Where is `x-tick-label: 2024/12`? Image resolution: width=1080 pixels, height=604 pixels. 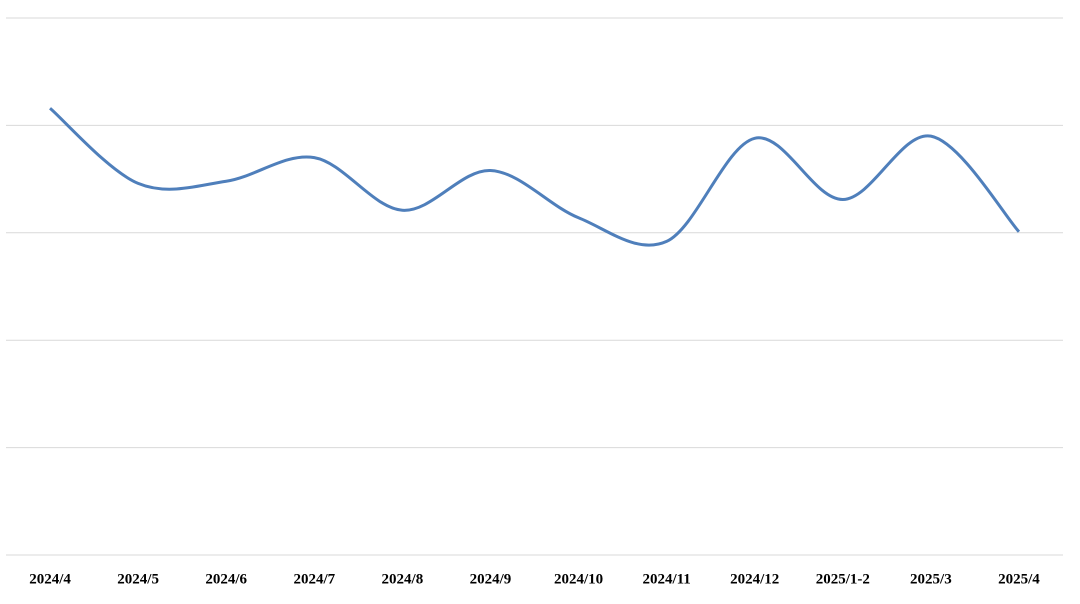 x-tick-label: 2024/12 is located at coordinates (754, 579).